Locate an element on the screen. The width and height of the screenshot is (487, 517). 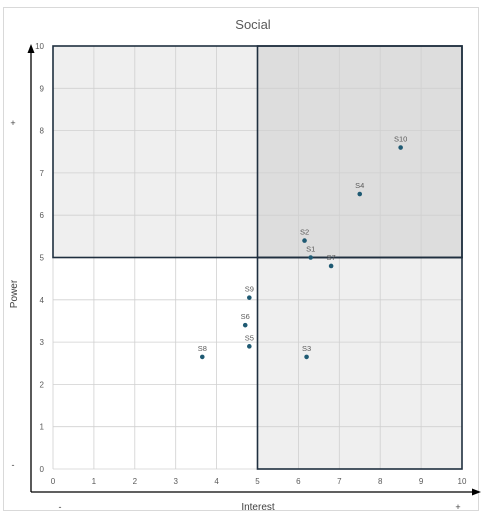
y-tick-label: 9 is located at coordinates (42, 88).